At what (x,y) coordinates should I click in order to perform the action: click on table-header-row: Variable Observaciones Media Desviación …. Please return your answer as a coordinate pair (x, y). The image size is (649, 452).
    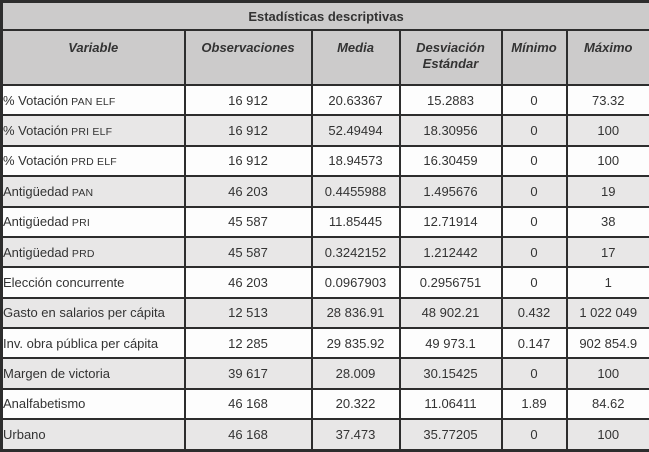
    Looking at the image, I should click on (324, 57).